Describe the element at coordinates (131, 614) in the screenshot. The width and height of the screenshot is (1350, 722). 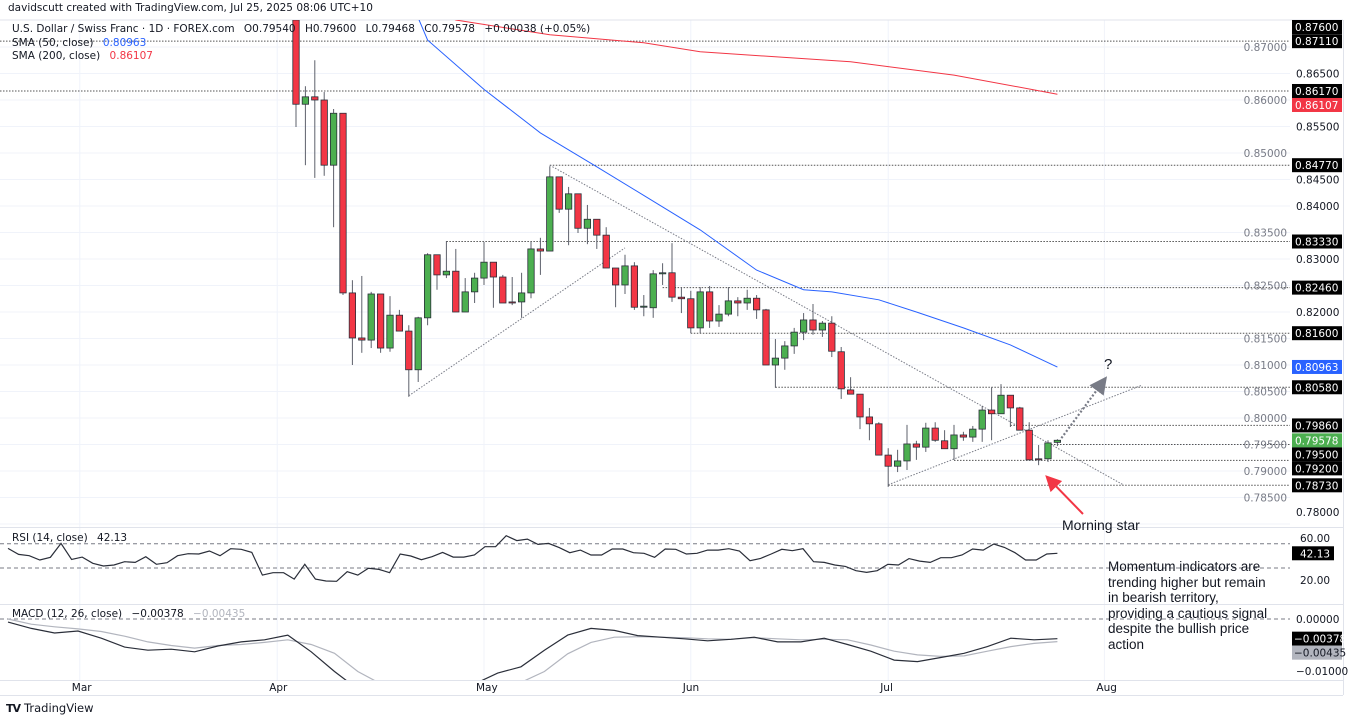
I see `macd-legend: MACD (12, 26, close) −0.00378 −0.00435` at that location.